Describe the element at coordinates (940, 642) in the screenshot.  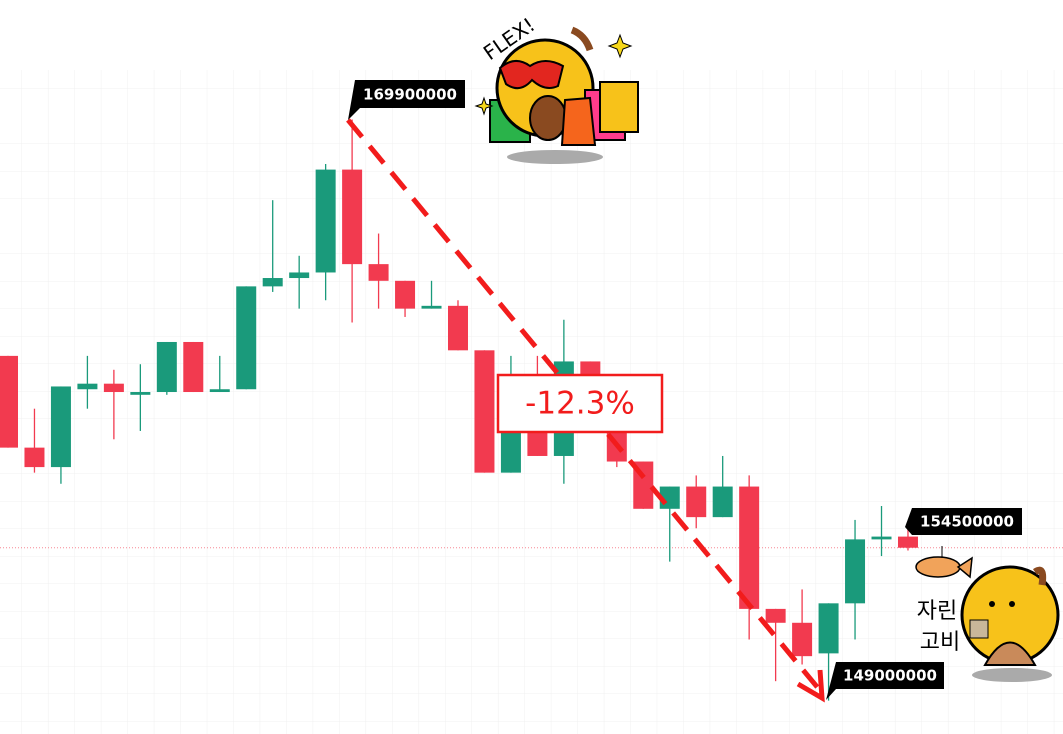
I see `word-2: 고비` at that location.